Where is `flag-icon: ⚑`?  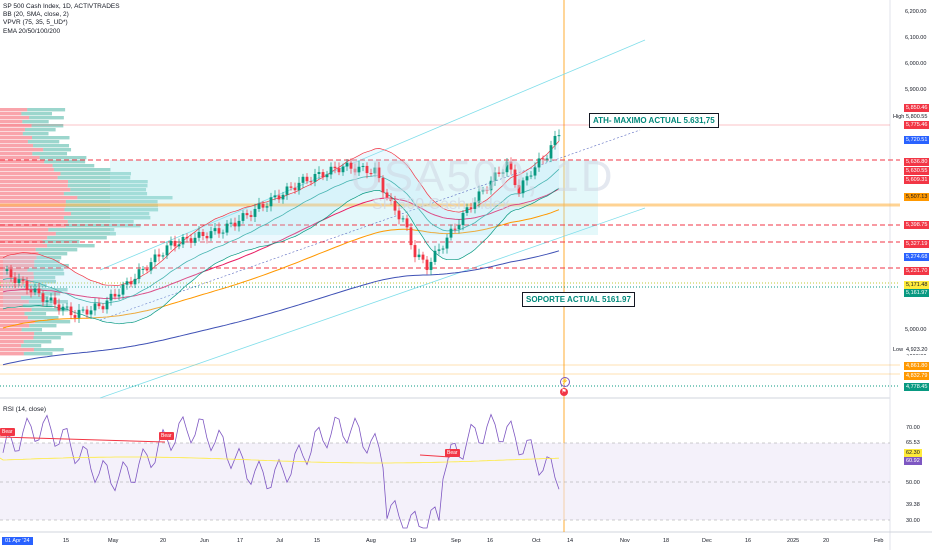
flag-icon: ⚑ is located at coordinates (564, 392).